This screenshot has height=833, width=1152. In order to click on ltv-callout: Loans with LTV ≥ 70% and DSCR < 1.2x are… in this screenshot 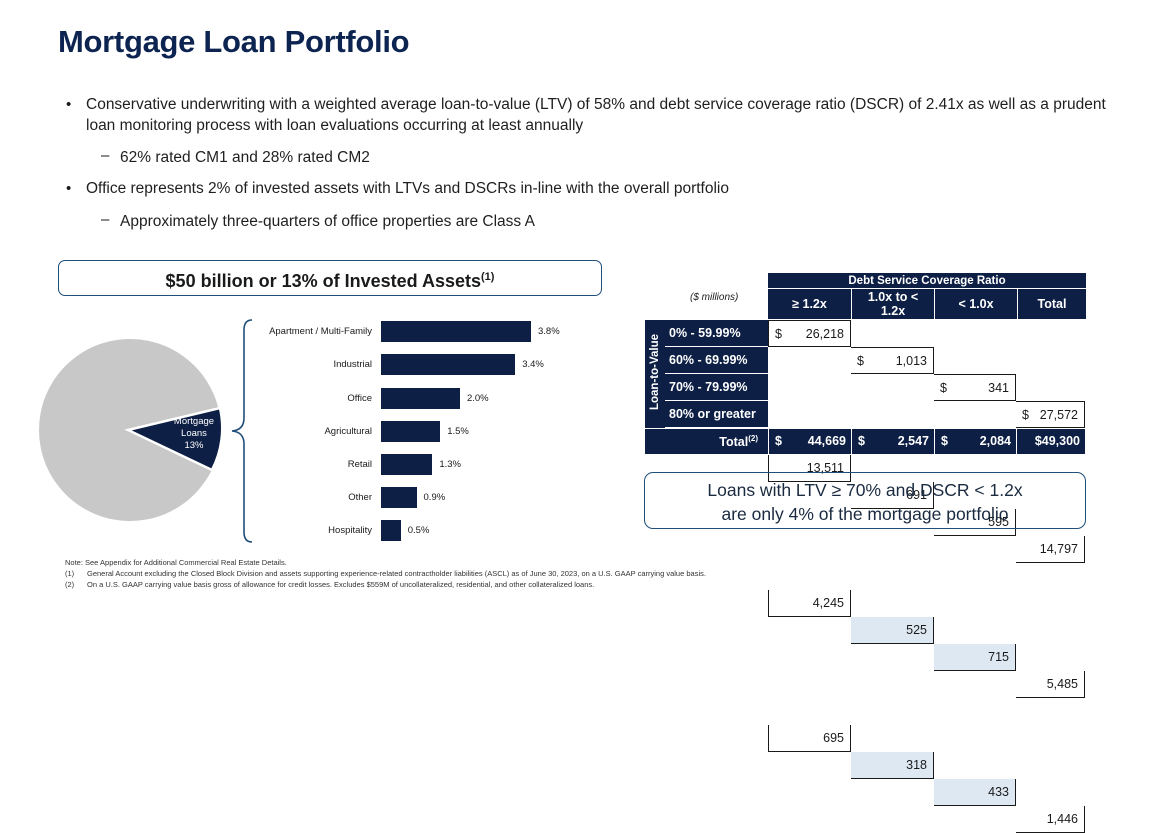, I will do `click(865, 500)`.